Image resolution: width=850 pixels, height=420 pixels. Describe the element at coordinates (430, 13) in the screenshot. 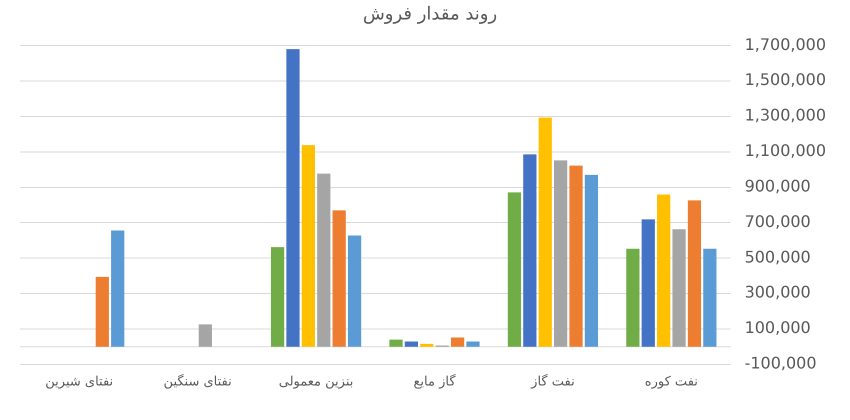

I see `chart-title: روند مقدار فروش` at that location.